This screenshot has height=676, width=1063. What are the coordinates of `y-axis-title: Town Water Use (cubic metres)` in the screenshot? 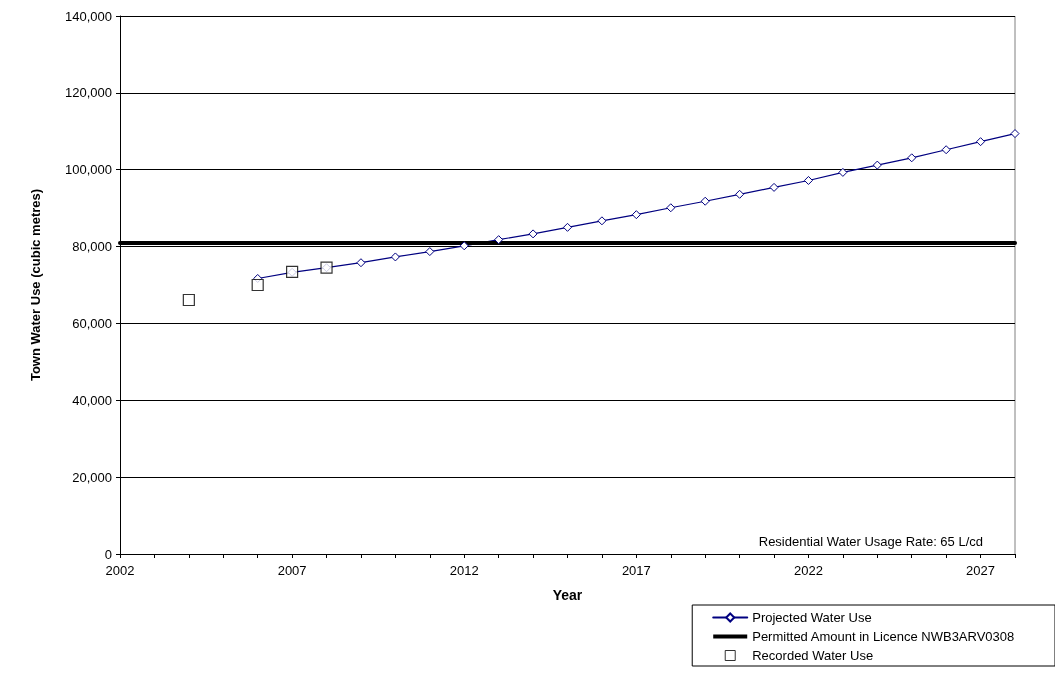 It's located at (35, 285).